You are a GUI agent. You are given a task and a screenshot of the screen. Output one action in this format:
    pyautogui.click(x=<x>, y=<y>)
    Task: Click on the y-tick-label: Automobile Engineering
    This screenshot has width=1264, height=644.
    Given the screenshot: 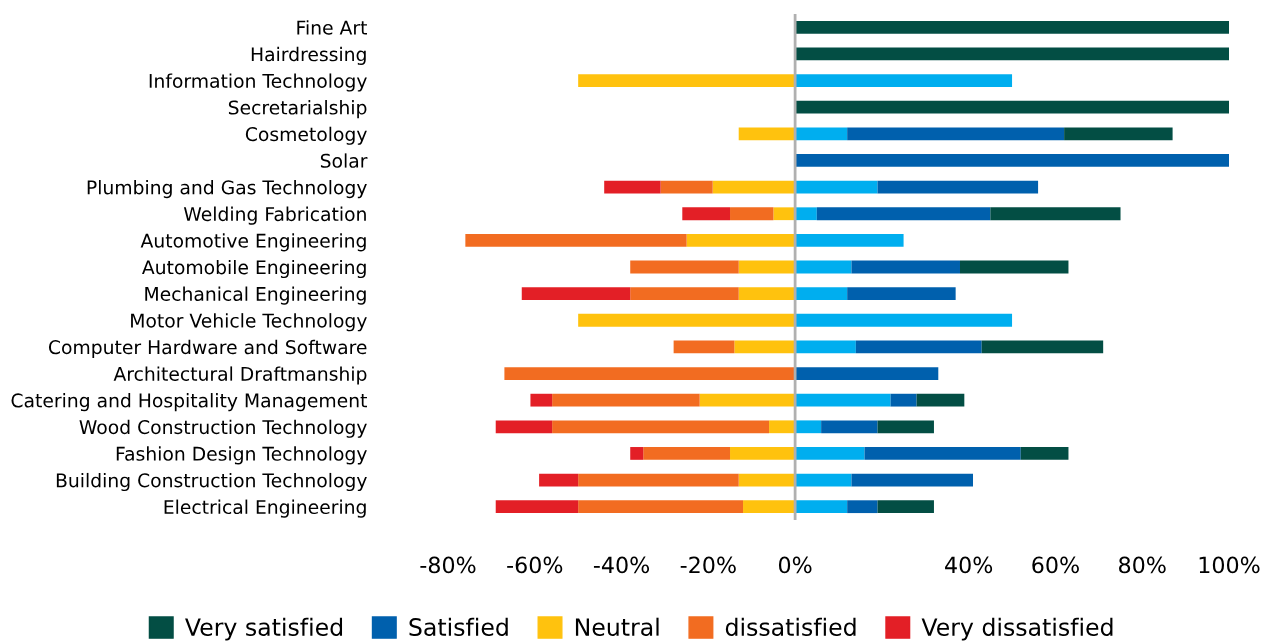 What is the action you would take?
    pyautogui.click(x=254, y=269)
    